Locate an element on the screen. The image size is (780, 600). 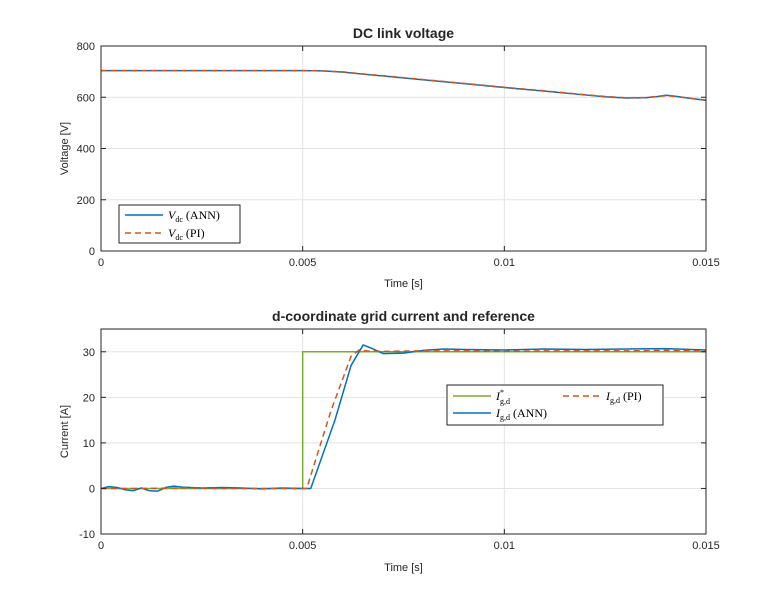
legend-label: Vdc (PI) is located at coordinates (186, 234).